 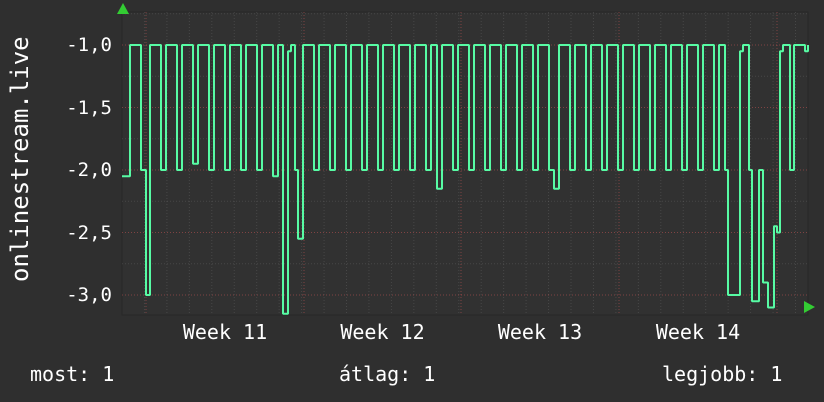 What do you see at coordinates (382, 332) in the screenshot?
I see `x-tick-label: Week 12` at bounding box center [382, 332].